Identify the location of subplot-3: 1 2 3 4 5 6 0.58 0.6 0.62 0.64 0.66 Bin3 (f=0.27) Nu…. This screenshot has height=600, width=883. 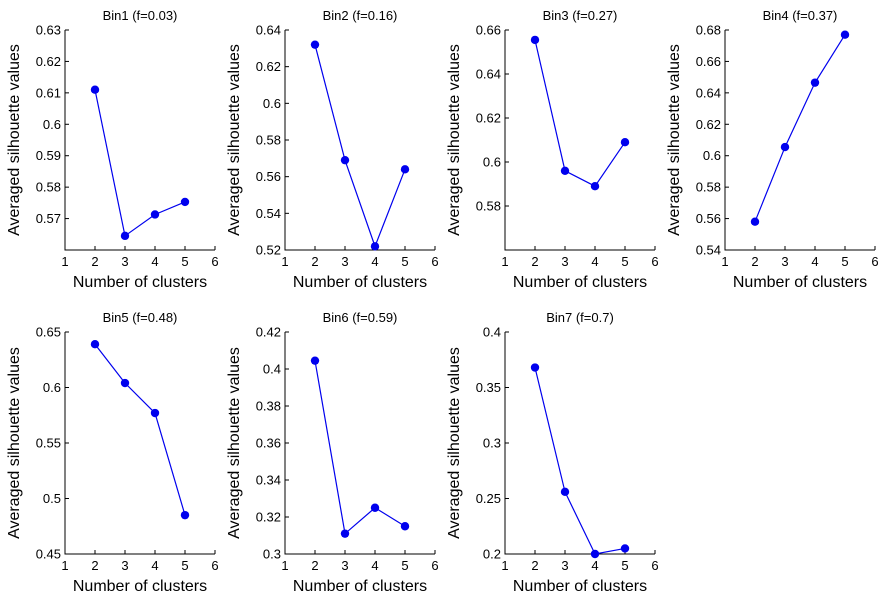
(552, 149).